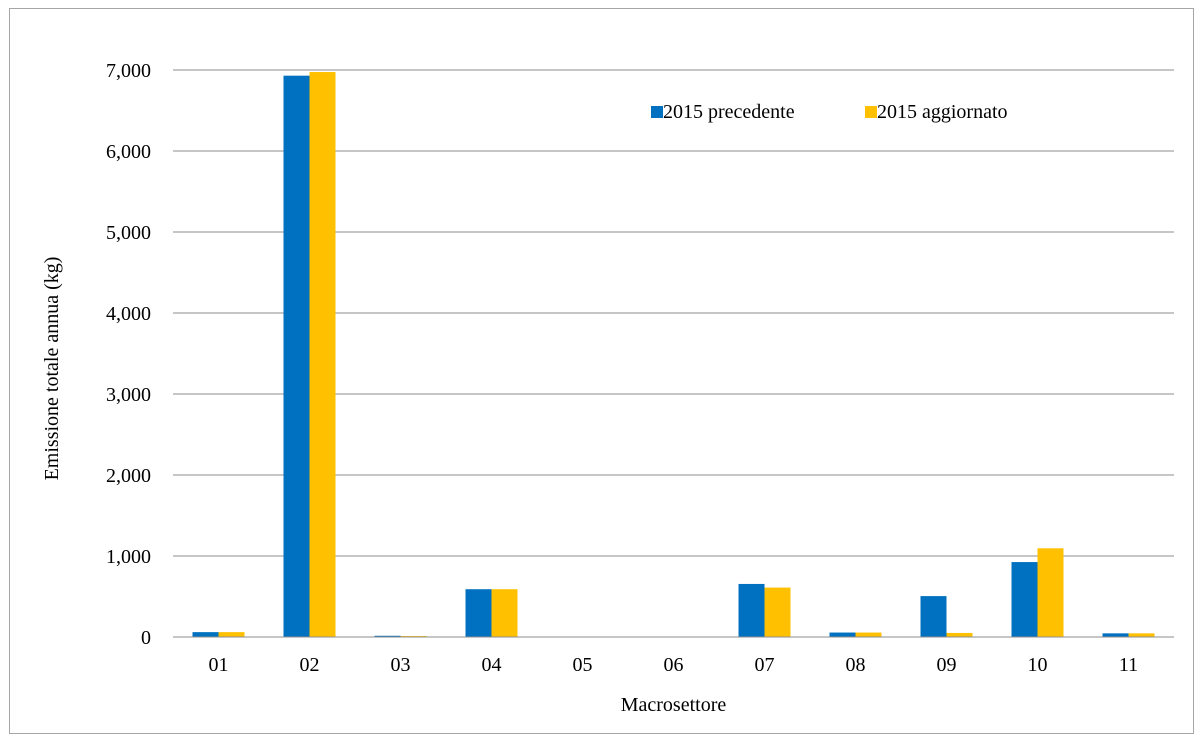 Image resolution: width=1202 pixels, height=738 pixels. I want to click on y-tick-label: 1,000, so click(128, 557).